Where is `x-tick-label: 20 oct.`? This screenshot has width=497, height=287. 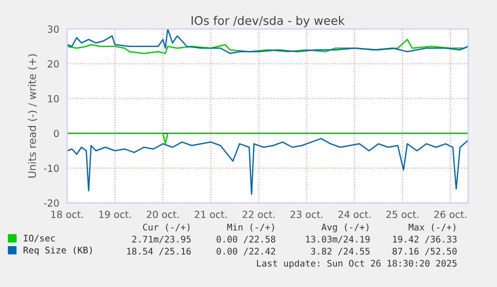
x-tick-label: 20 oct. is located at coordinates (162, 214).